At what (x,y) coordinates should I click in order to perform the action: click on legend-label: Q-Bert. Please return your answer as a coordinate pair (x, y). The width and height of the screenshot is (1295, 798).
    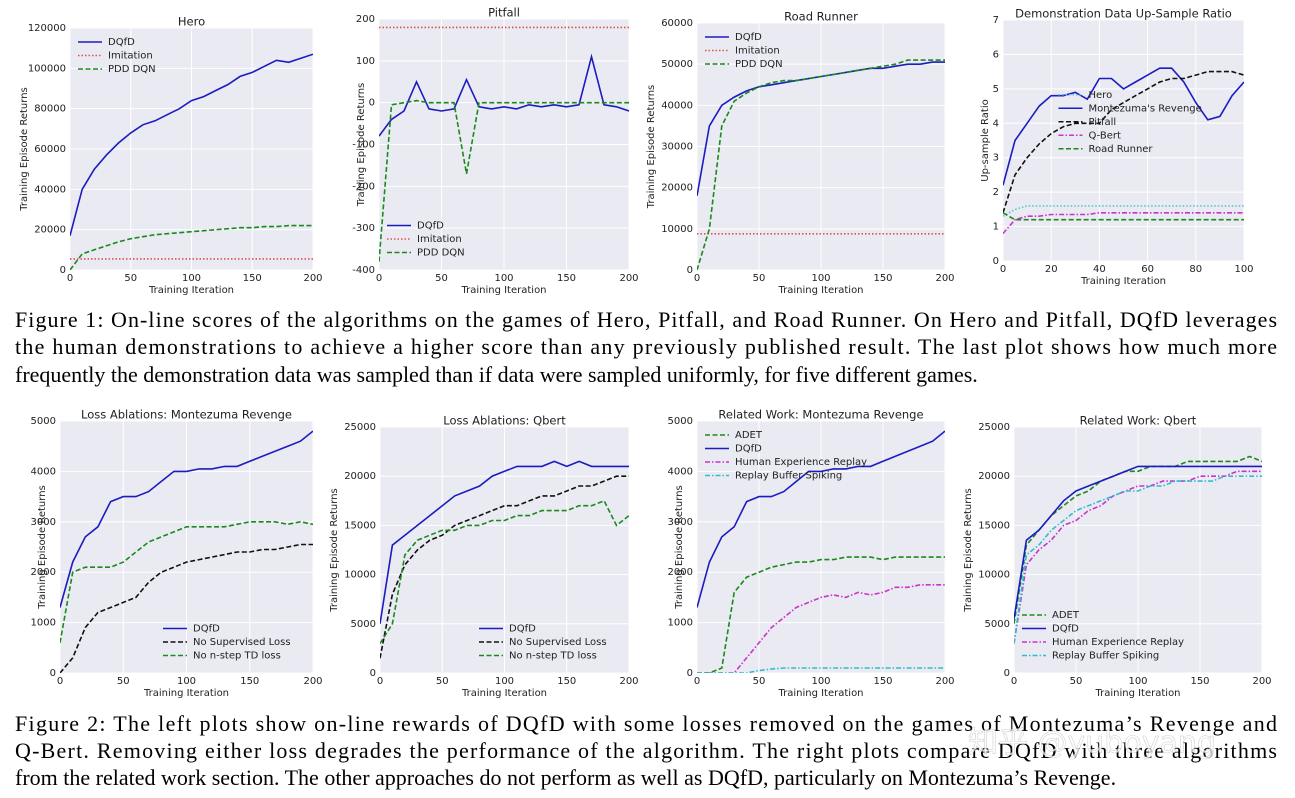
    Looking at the image, I should click on (1105, 135).